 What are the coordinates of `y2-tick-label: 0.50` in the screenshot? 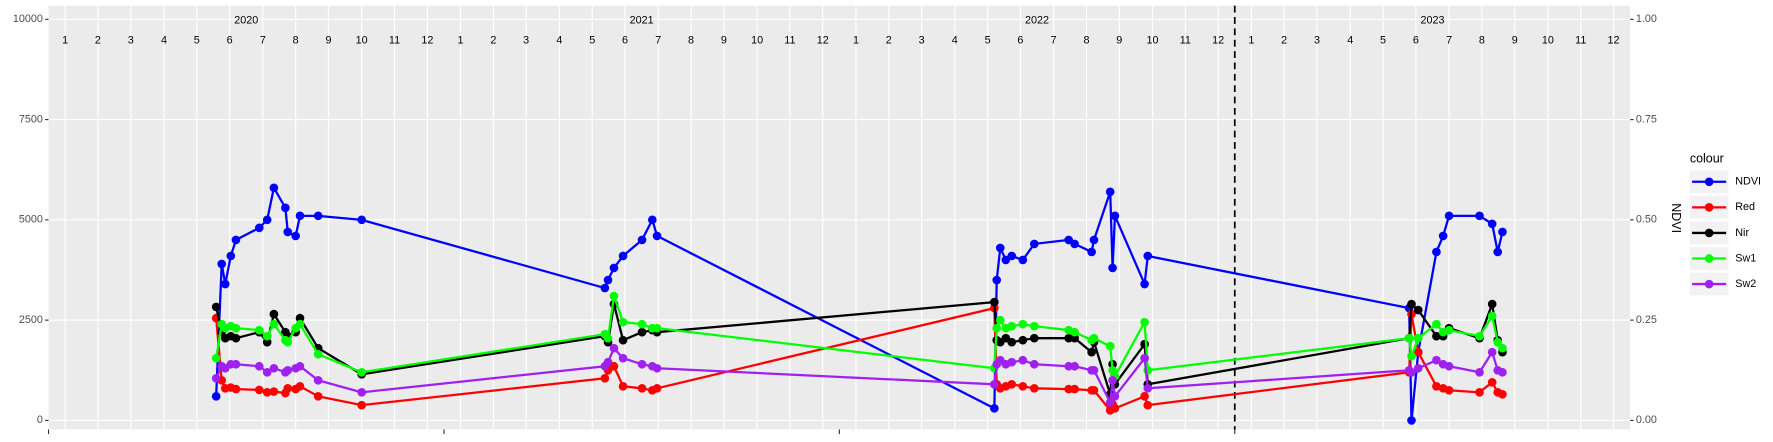 It's located at (1646, 220).